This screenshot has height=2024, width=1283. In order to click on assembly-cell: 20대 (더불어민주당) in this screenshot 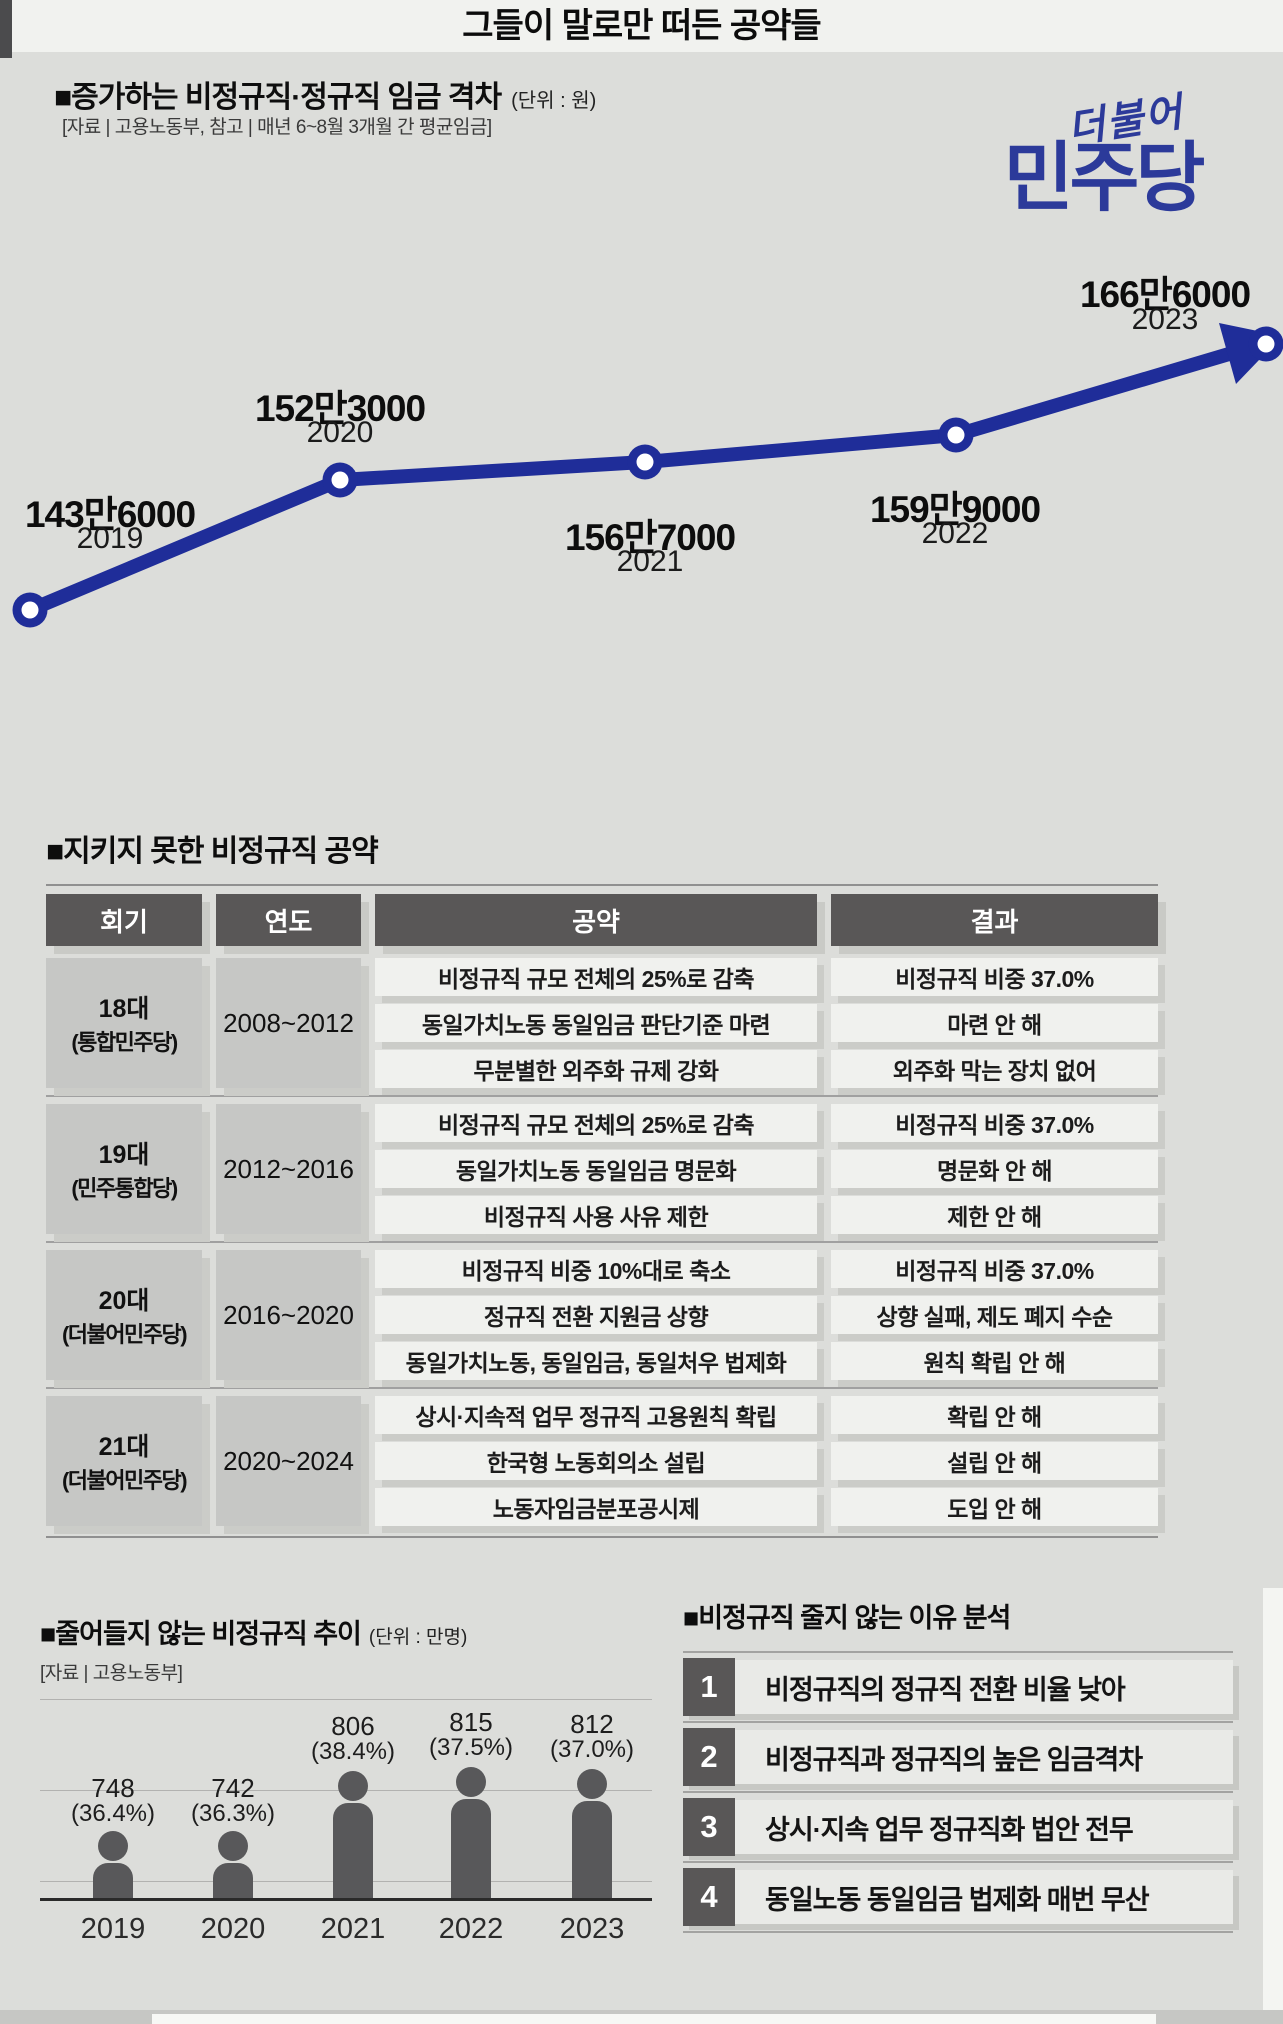, I will do `click(124, 1315)`.